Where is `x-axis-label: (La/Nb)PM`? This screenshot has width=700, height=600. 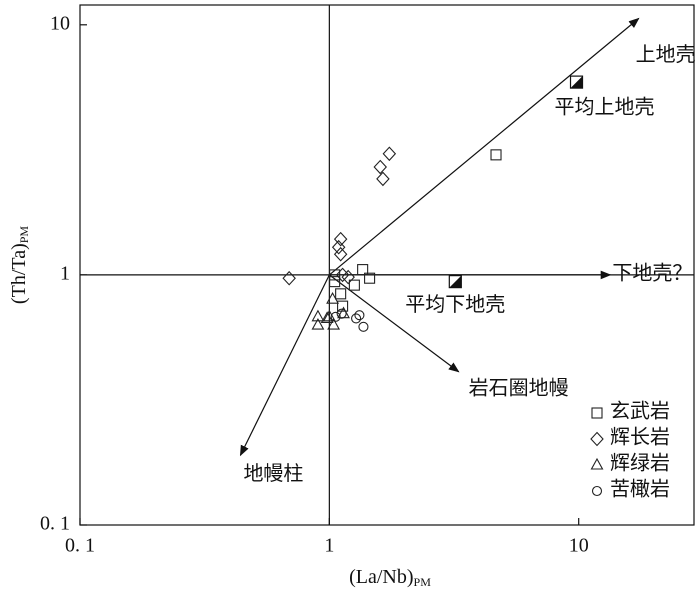
x-axis-label: (La/Nb)PM is located at coordinates (390, 577).